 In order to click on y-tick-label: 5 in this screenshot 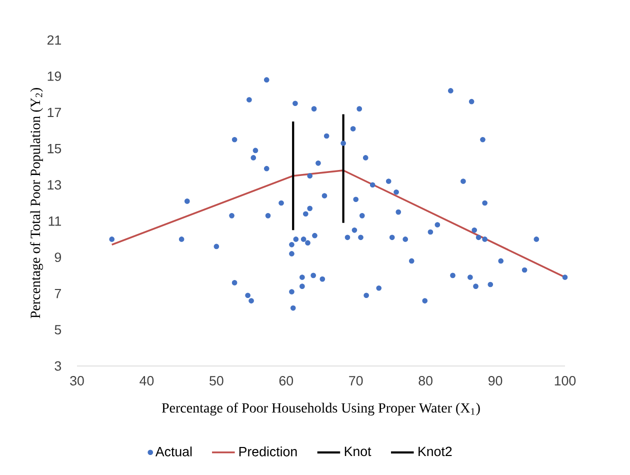, I will do `click(58, 329)`.